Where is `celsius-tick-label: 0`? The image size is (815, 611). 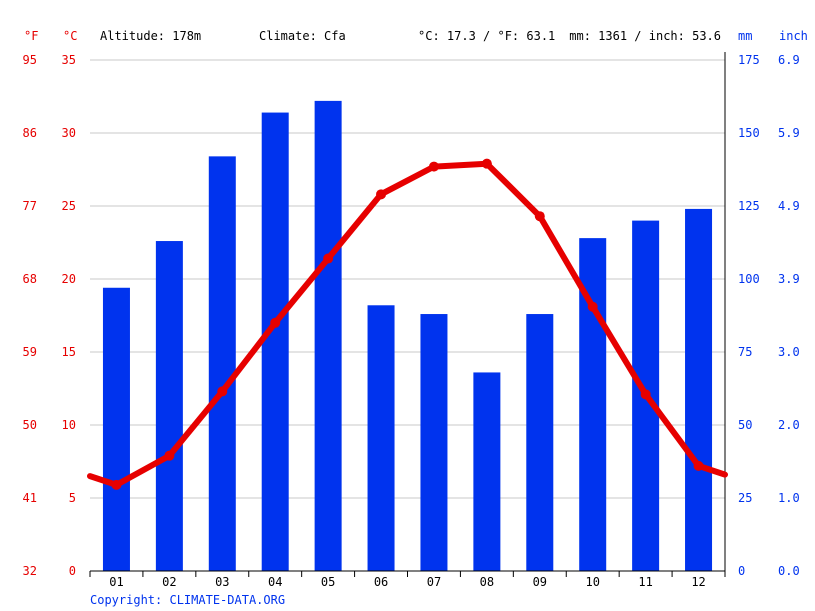
celsius-tick-label: 0 is located at coordinates (72, 571).